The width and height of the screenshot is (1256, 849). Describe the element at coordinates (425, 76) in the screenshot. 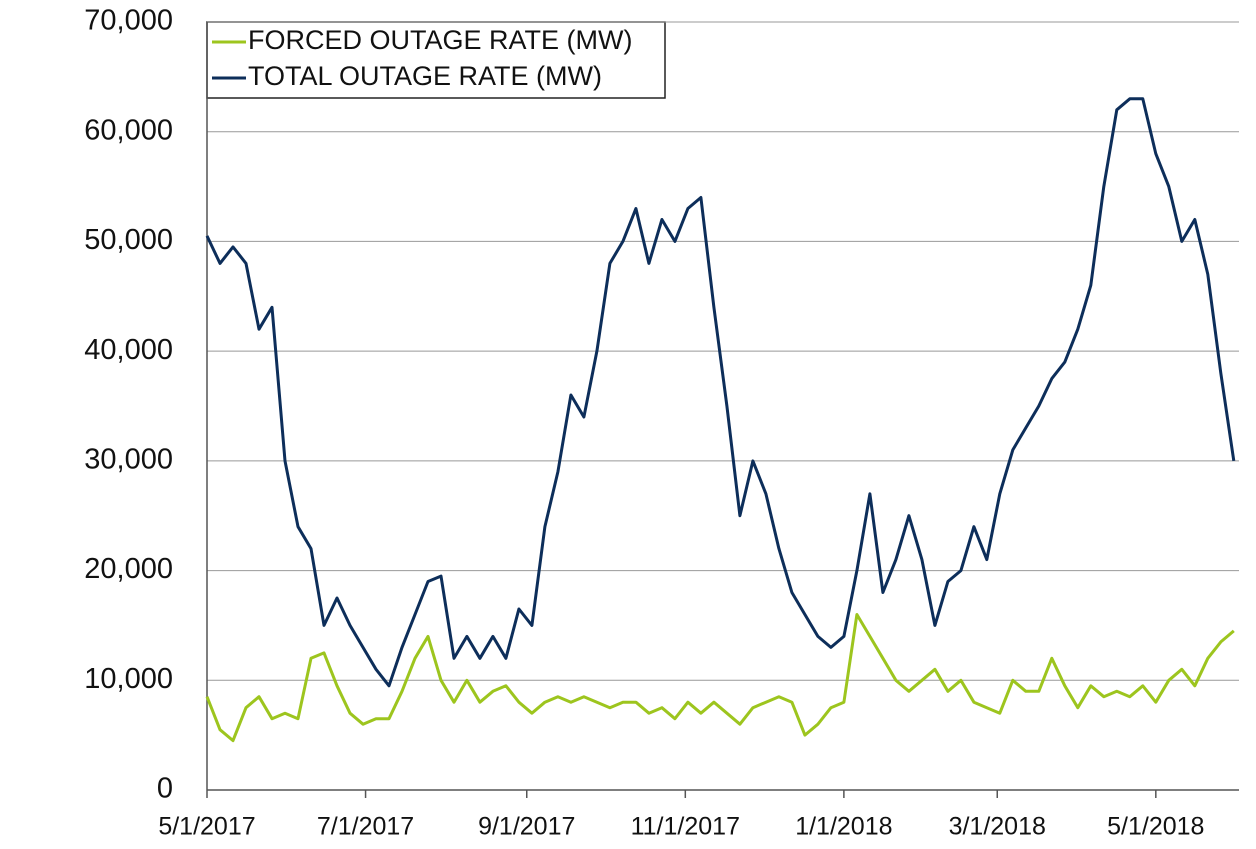

I see `legend-label: TOTAL OUTAGE RATE (MW)` at that location.